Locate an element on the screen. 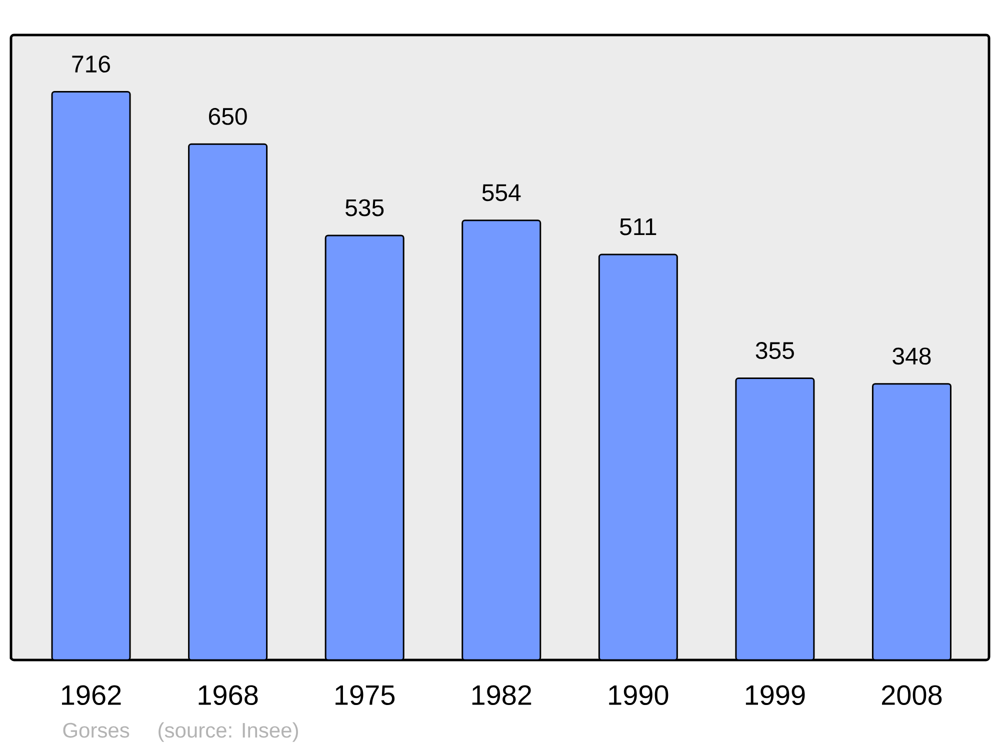  x-tick-label: 1999 is located at coordinates (775, 695).